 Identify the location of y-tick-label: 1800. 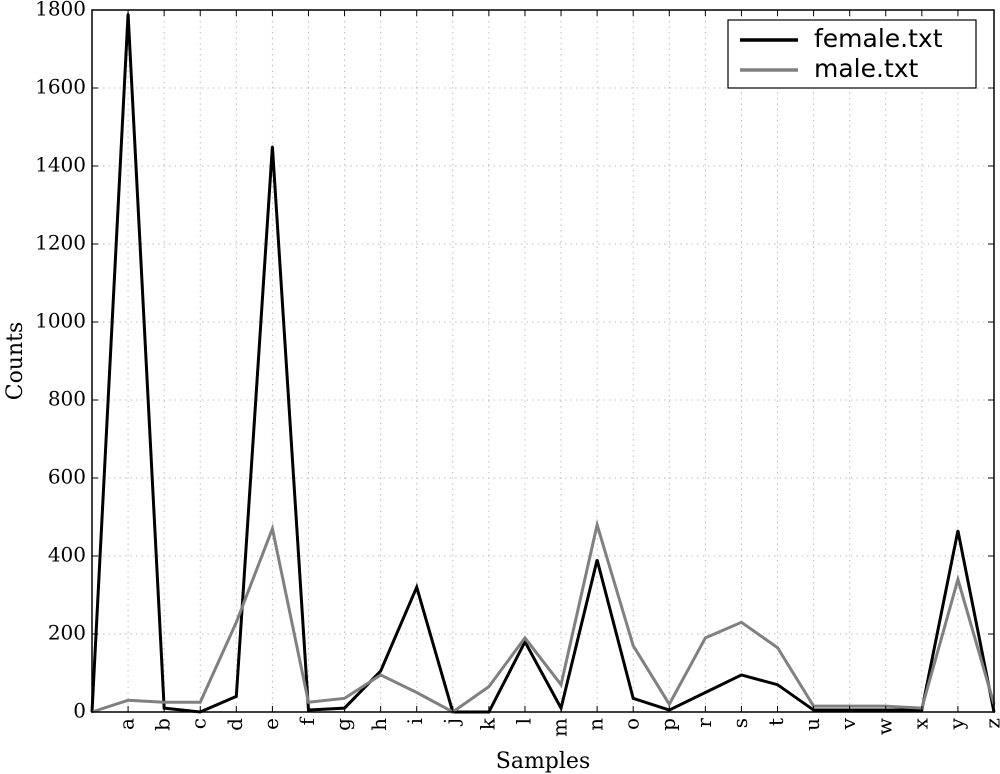
(60, 10).